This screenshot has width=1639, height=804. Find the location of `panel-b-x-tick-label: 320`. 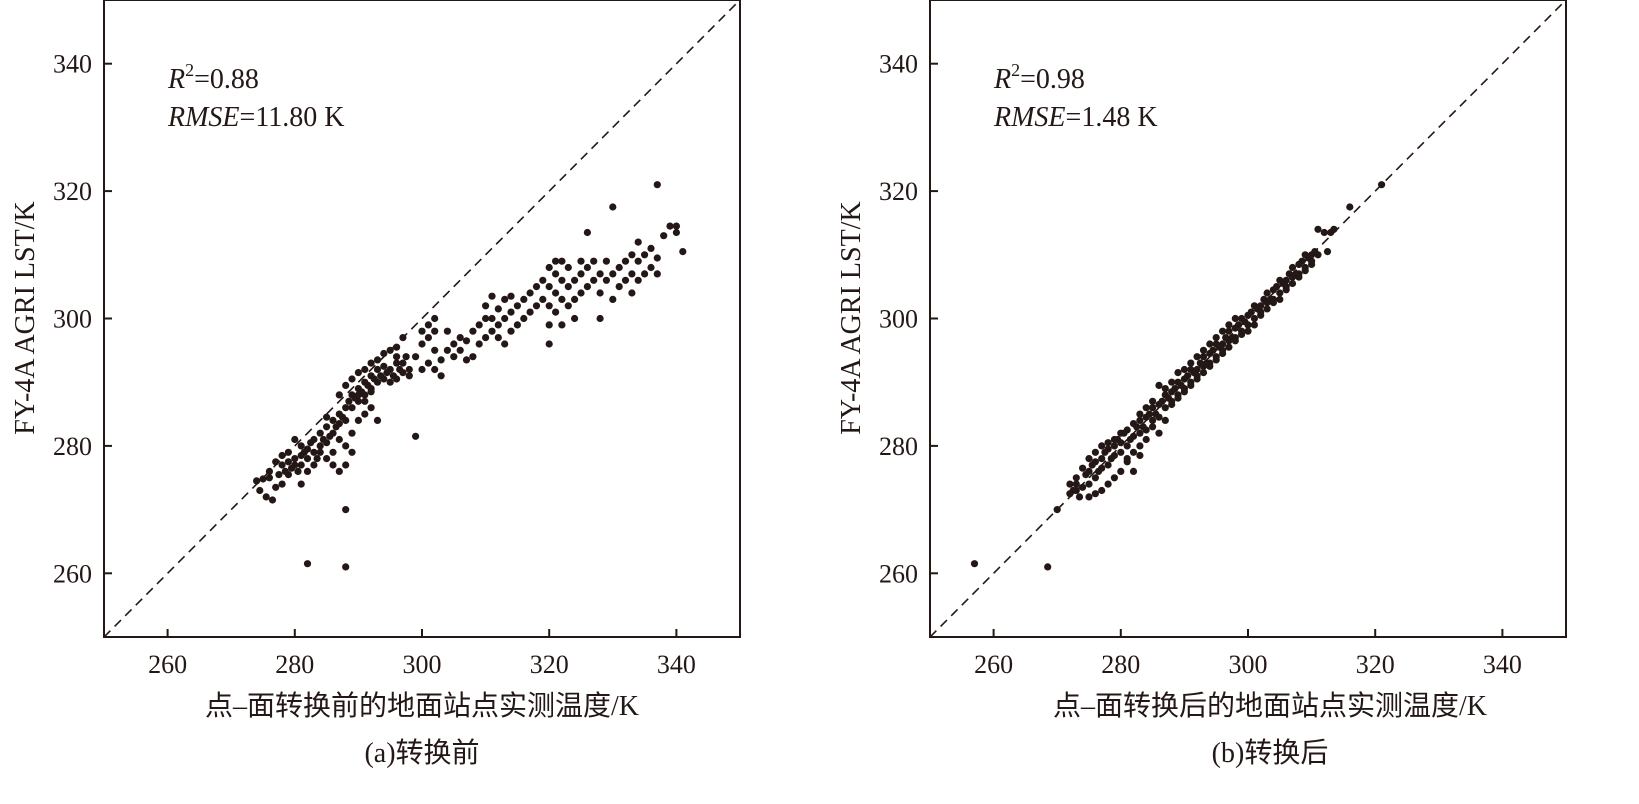

panel-b-x-tick-label: 320 is located at coordinates (1375, 664).